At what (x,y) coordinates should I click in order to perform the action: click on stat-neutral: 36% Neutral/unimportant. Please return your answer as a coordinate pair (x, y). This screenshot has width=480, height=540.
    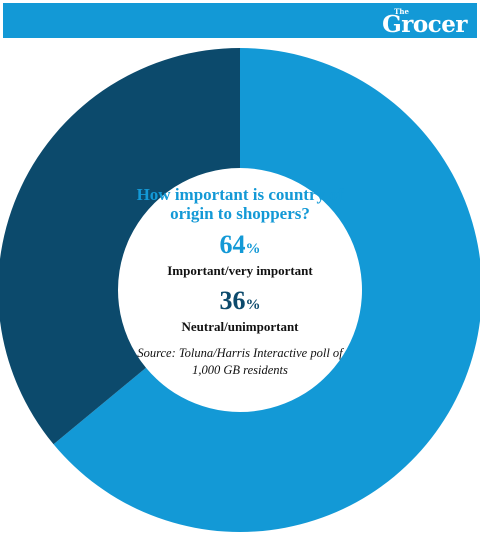
    Looking at the image, I should click on (240, 311).